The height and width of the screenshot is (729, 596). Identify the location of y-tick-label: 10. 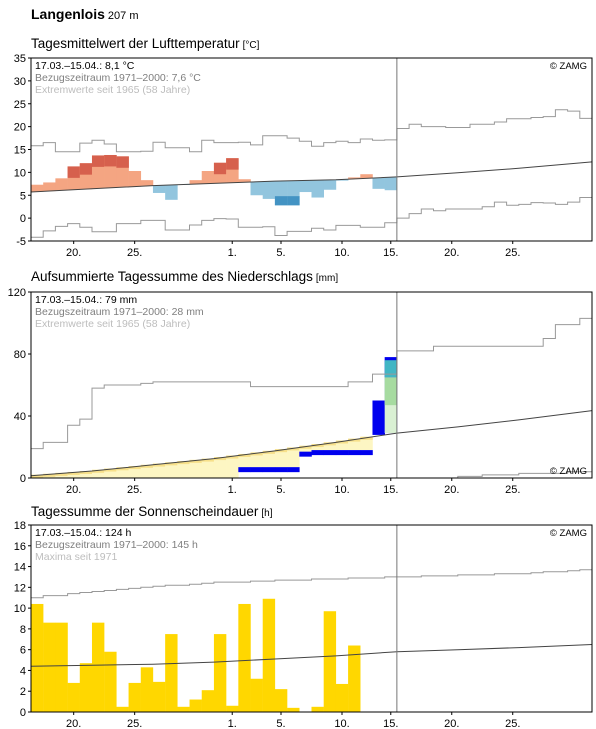
(20, 609).